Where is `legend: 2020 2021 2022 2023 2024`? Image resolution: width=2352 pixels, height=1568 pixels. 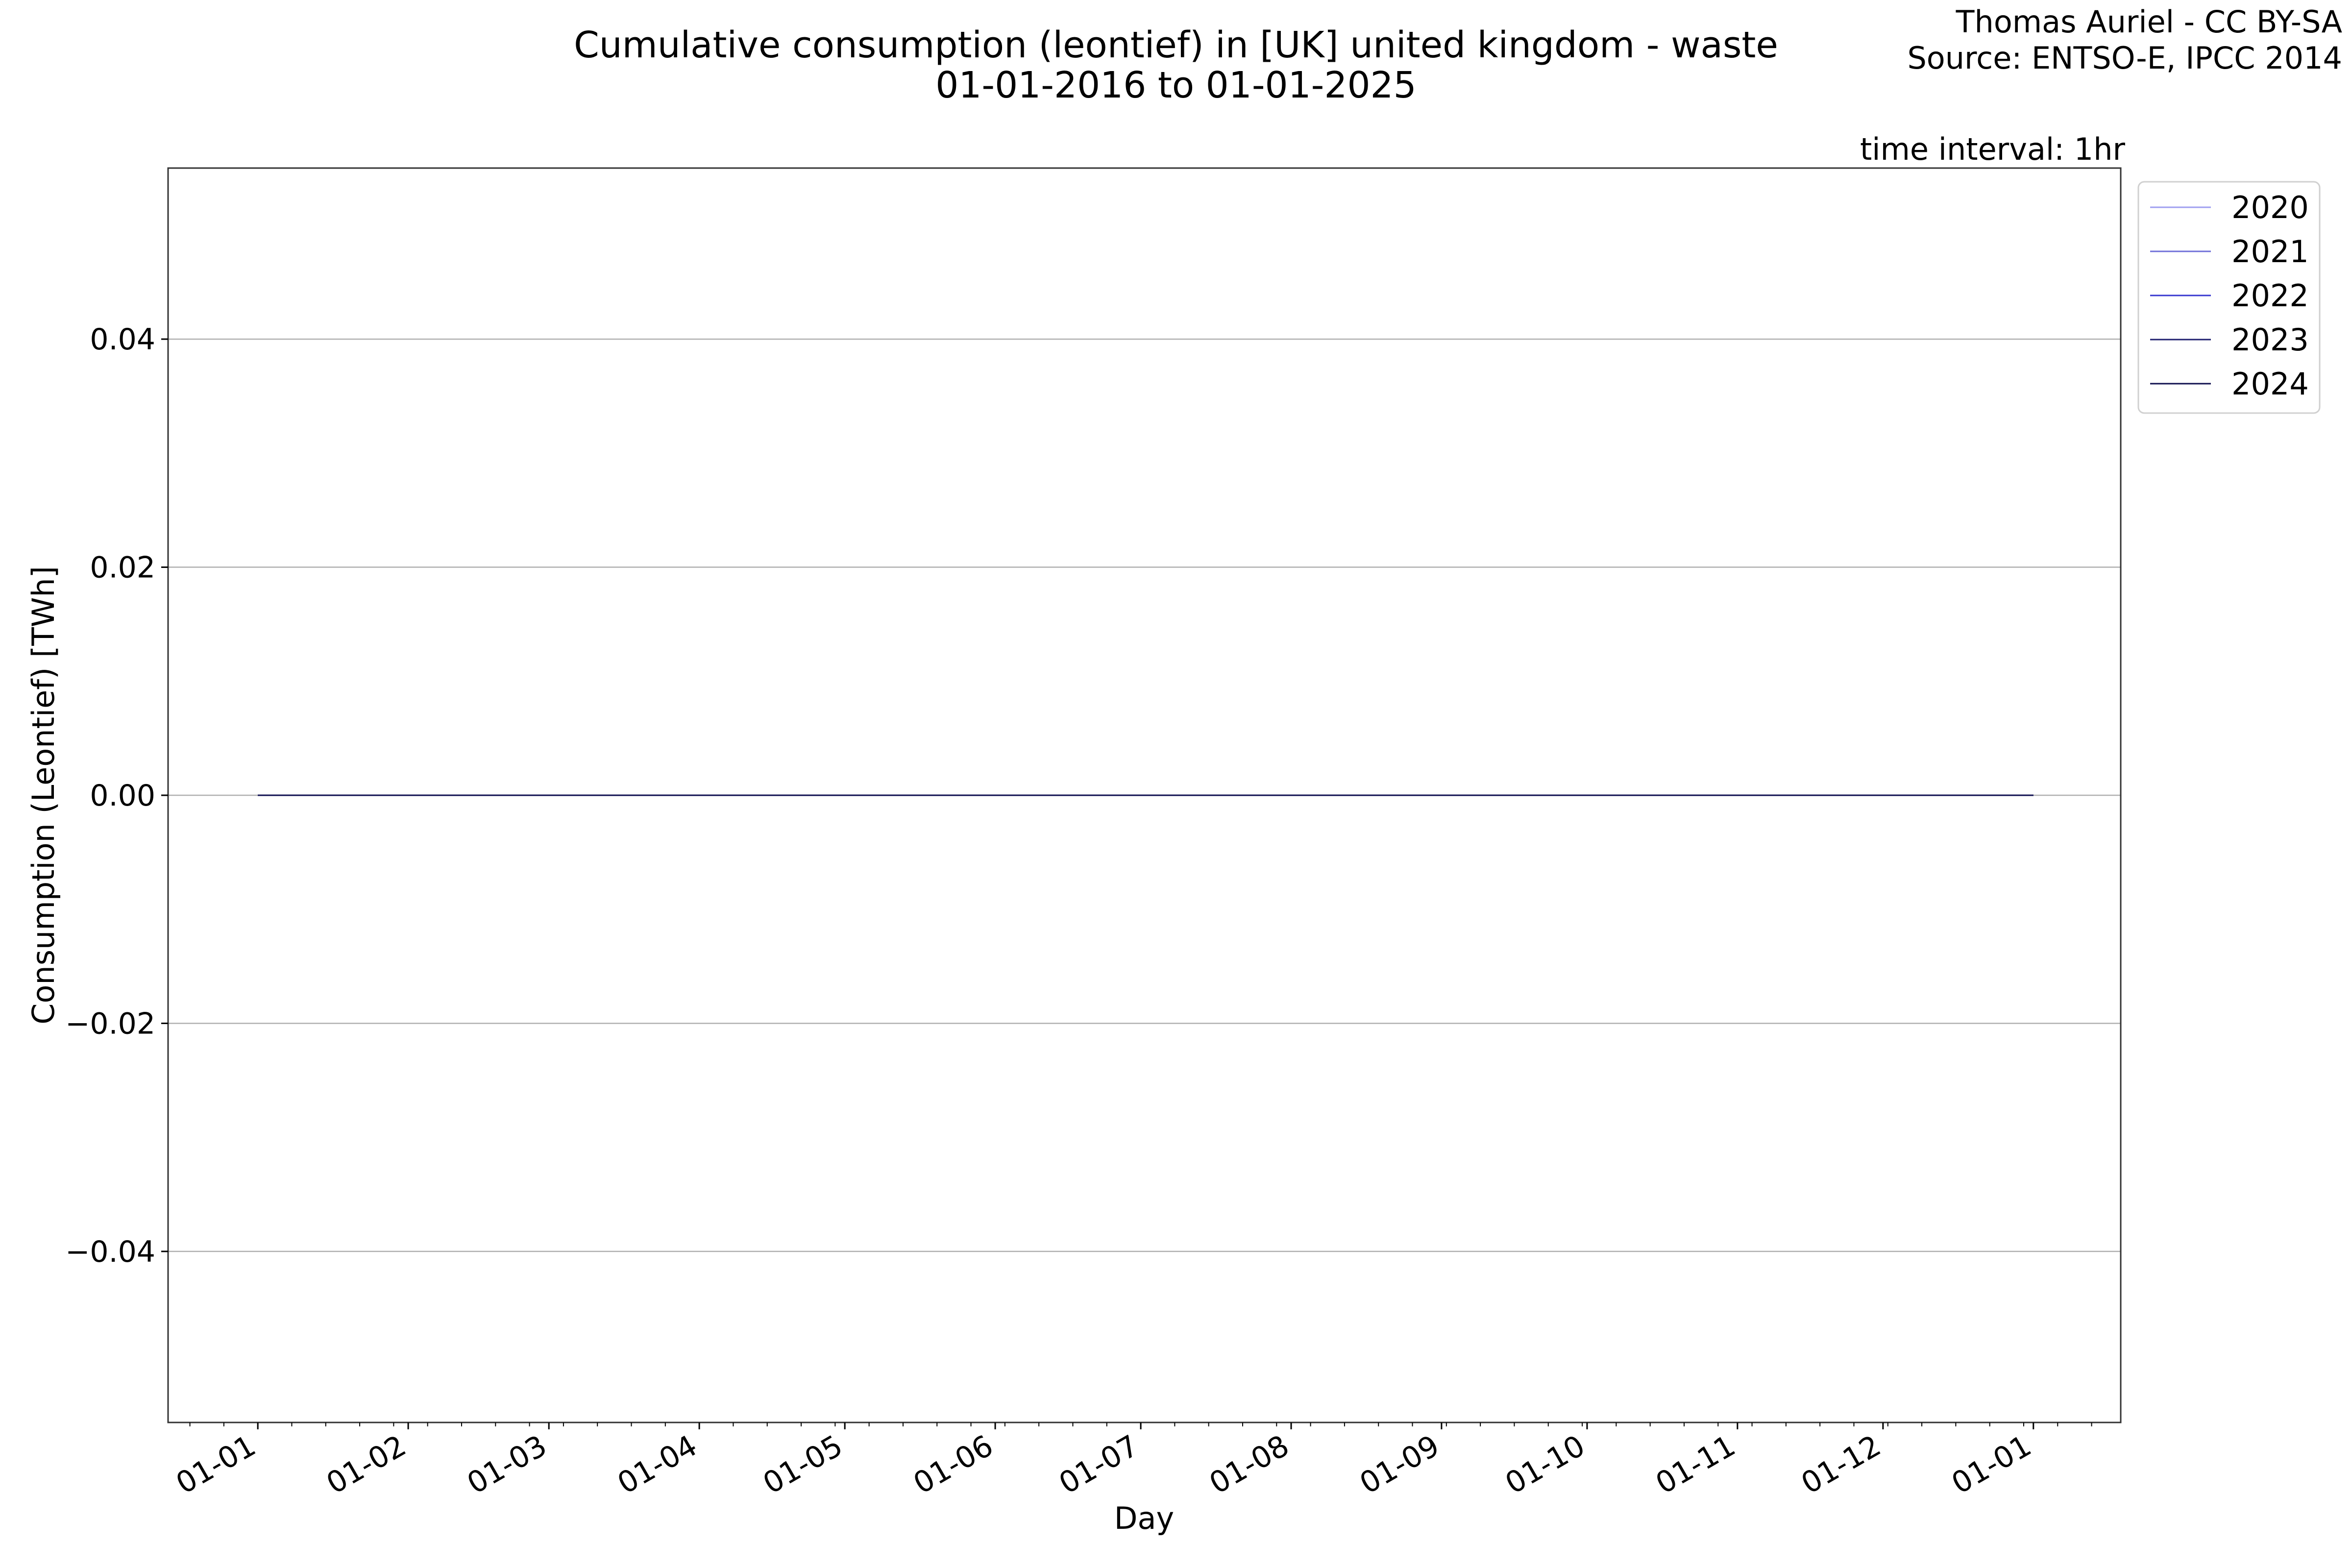
legend: 2020 2021 2022 2023 2024 is located at coordinates (2229, 297).